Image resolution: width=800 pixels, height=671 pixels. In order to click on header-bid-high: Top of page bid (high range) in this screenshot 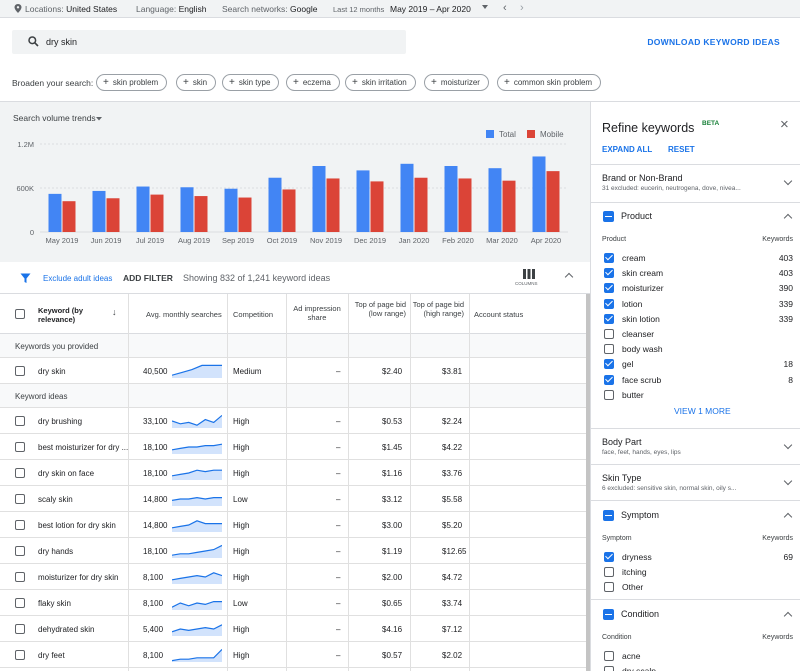, I will do `click(438, 309)`.